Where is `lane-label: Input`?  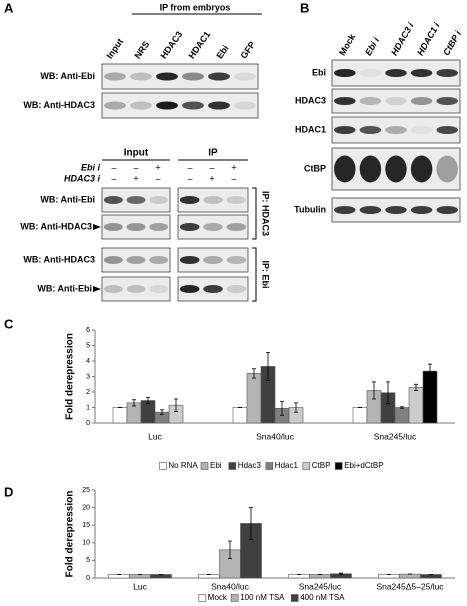 lane-label: Input is located at coordinates (114, 49).